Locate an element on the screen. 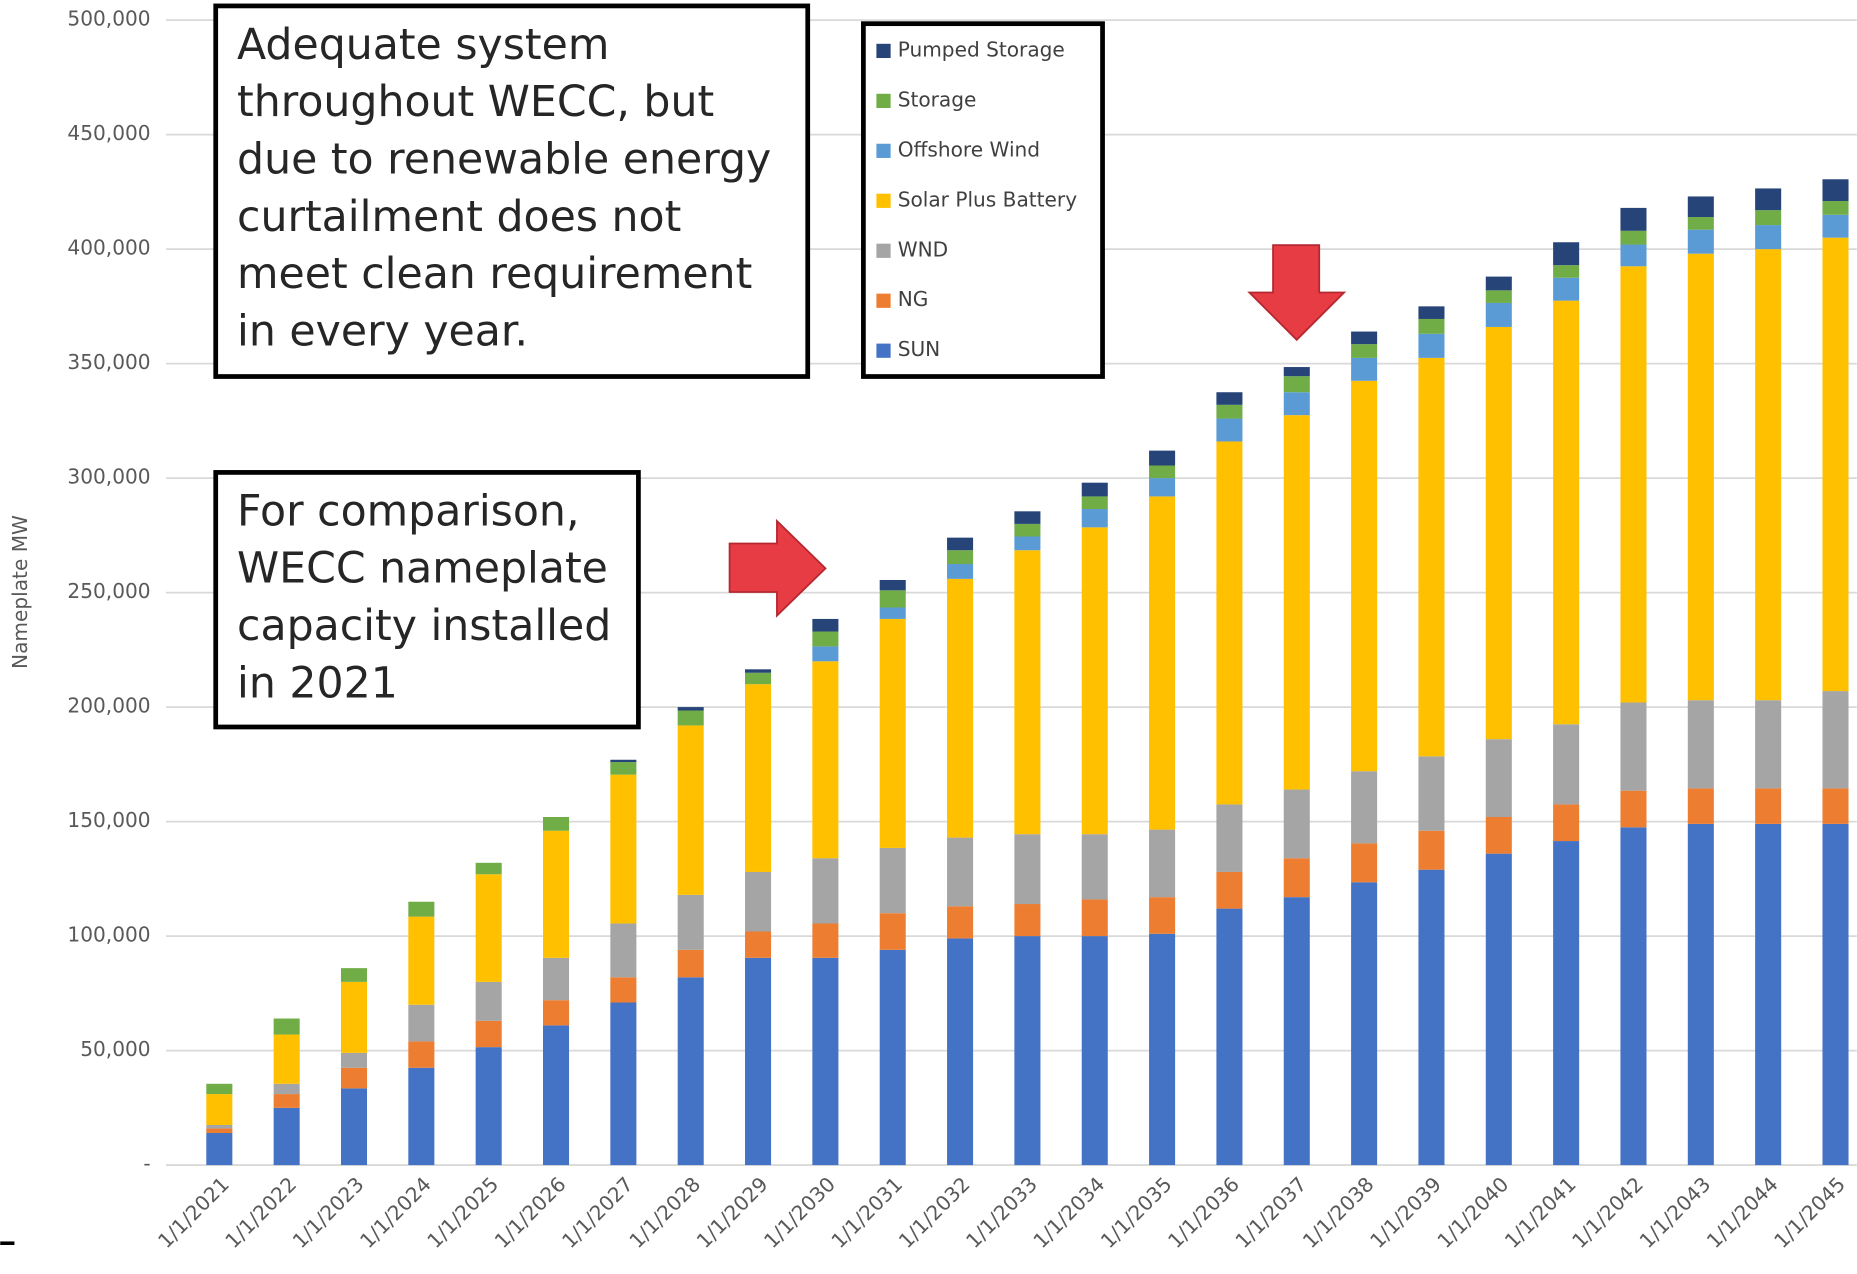  y-tick-label: 150,000 is located at coordinates (108, 820).